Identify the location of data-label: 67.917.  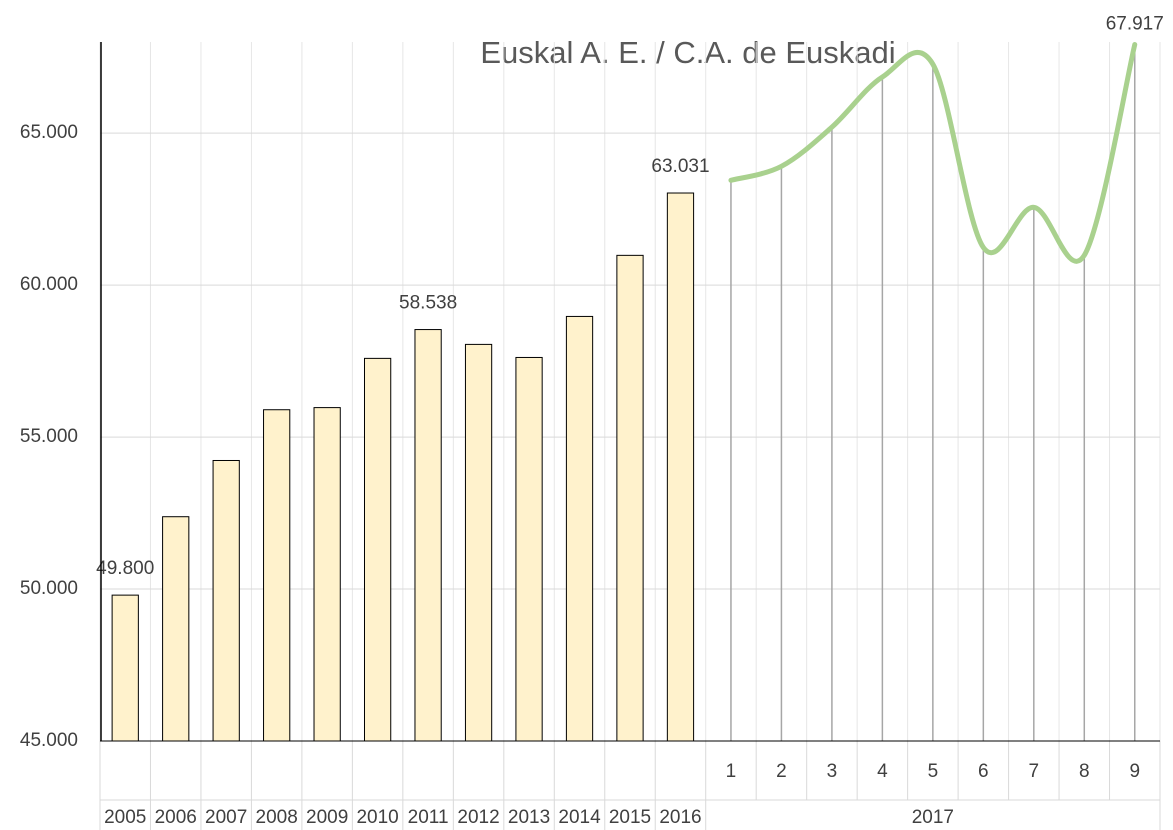
(1135, 24).